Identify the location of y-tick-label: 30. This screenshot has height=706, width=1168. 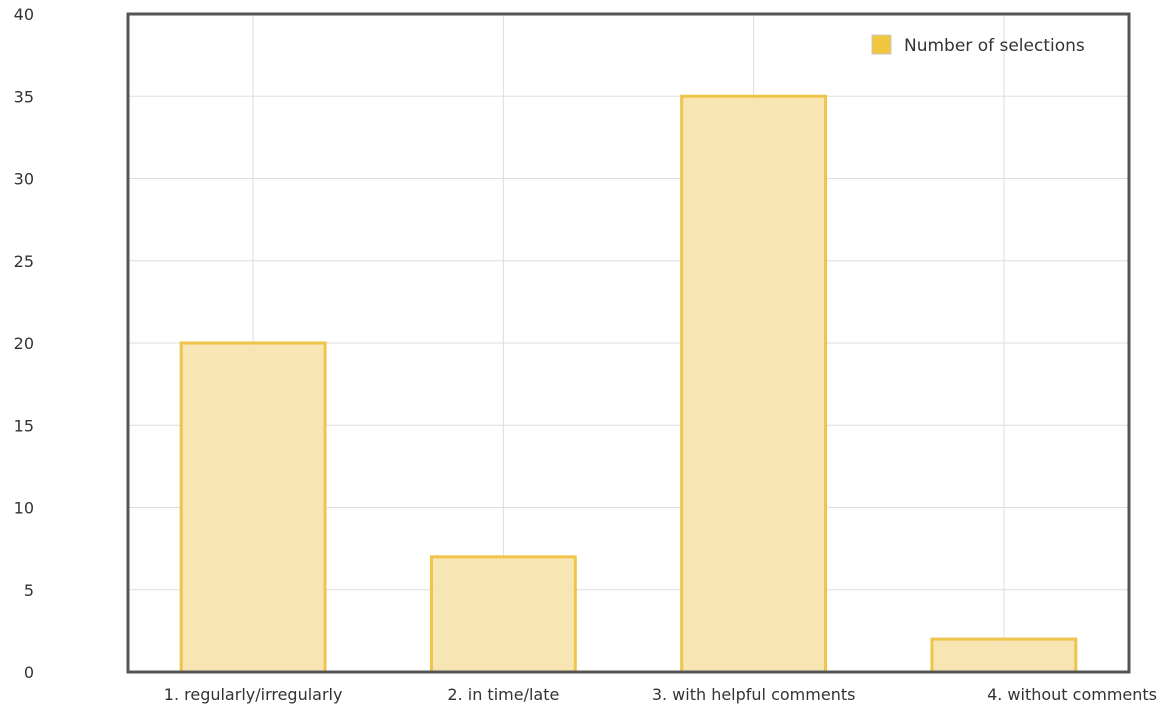
(24, 179).